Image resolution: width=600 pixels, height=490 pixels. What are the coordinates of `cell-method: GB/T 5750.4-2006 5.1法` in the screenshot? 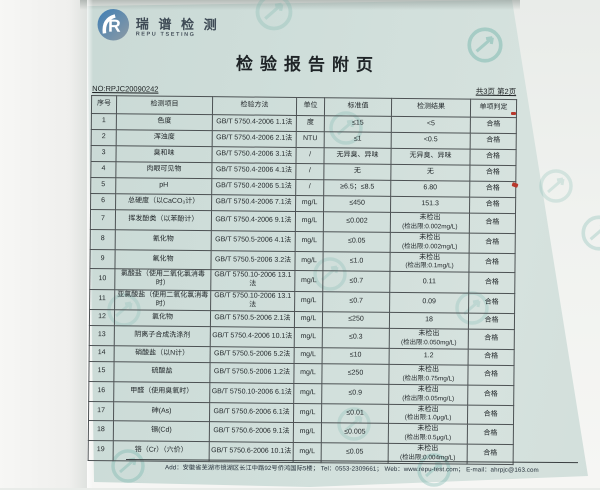 It's located at (253, 187).